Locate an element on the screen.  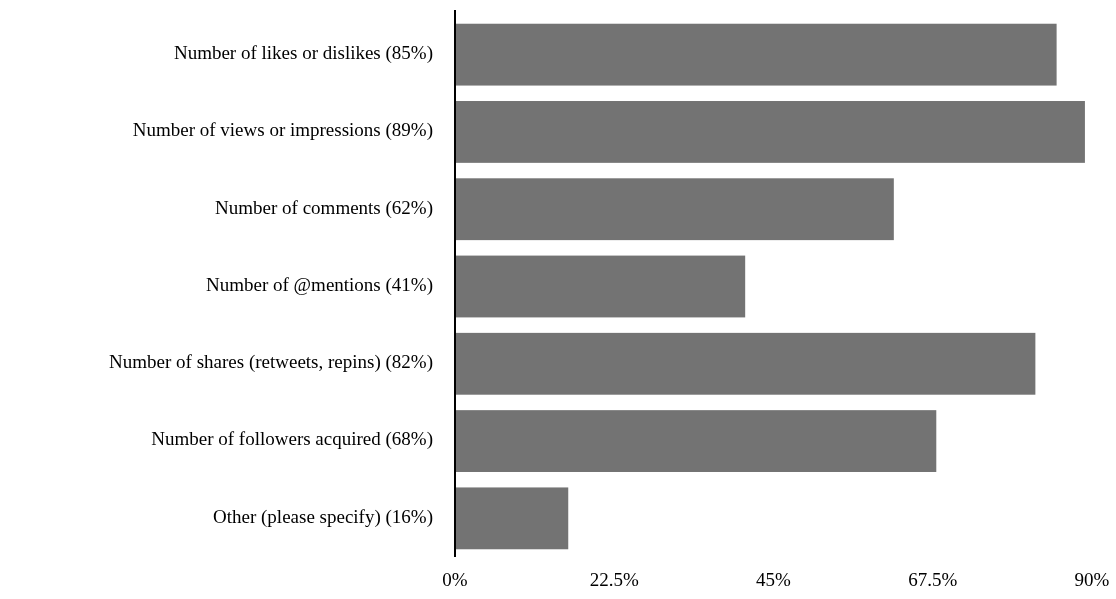
y-tick-label: Number of shares (retweets, repins) (82%) is located at coordinates (271, 362).